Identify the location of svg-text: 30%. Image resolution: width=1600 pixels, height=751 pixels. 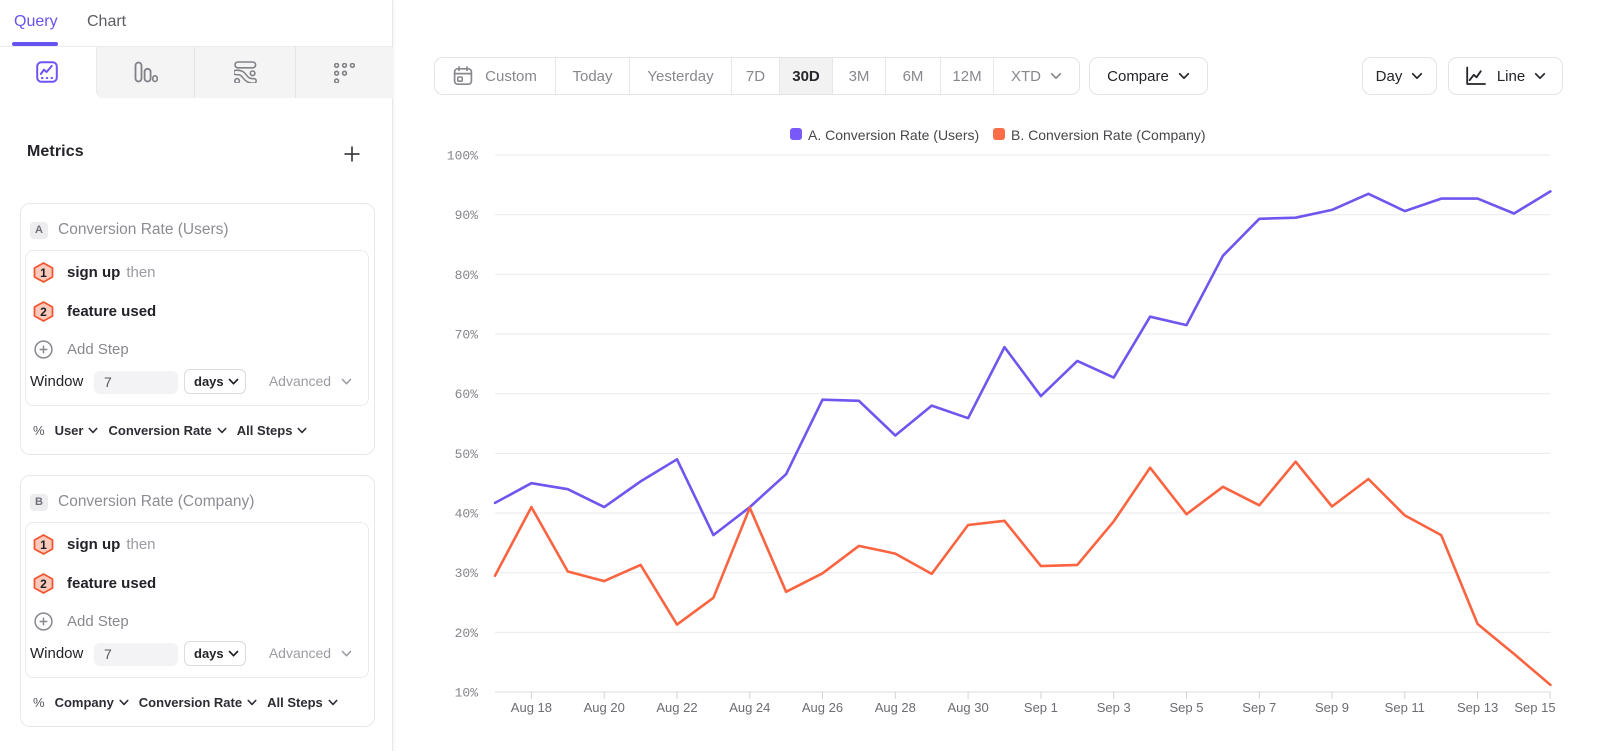
(467, 573).